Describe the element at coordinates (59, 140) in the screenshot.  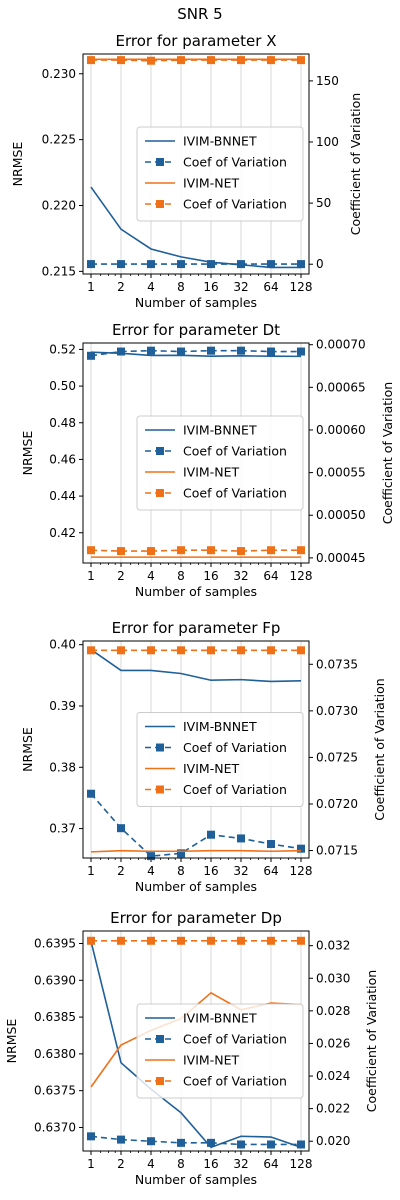
I see `y-tick-label: 0.225` at that location.